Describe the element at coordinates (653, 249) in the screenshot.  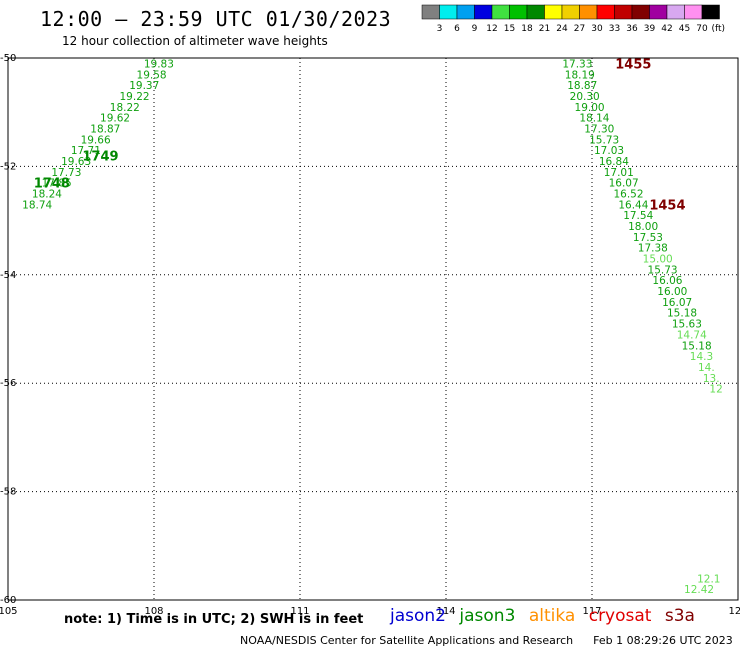
I see `swh-point-label: 17.38` at that location.